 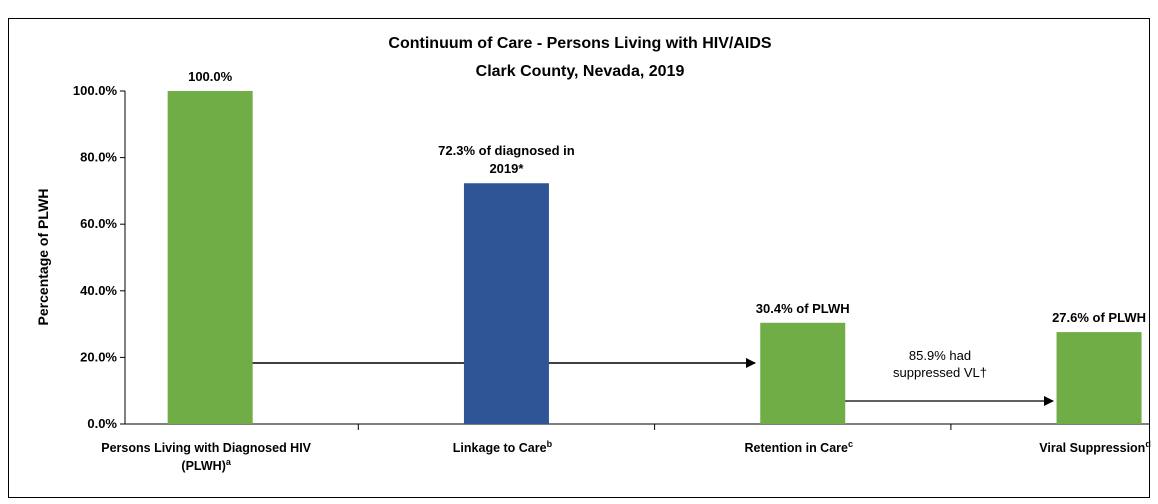 What do you see at coordinates (506, 150) in the screenshot?
I see `text-line: 72.3% of diagnosed in` at bounding box center [506, 150].